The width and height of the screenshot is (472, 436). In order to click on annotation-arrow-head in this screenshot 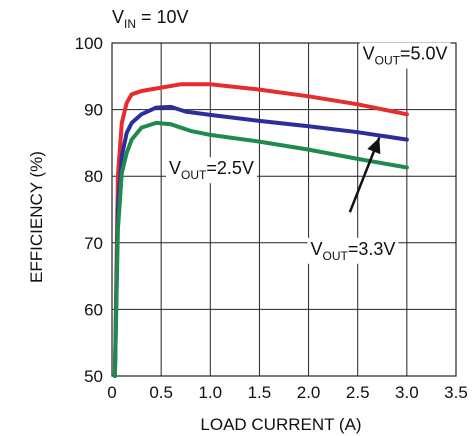, I will do `click(374, 146)`.